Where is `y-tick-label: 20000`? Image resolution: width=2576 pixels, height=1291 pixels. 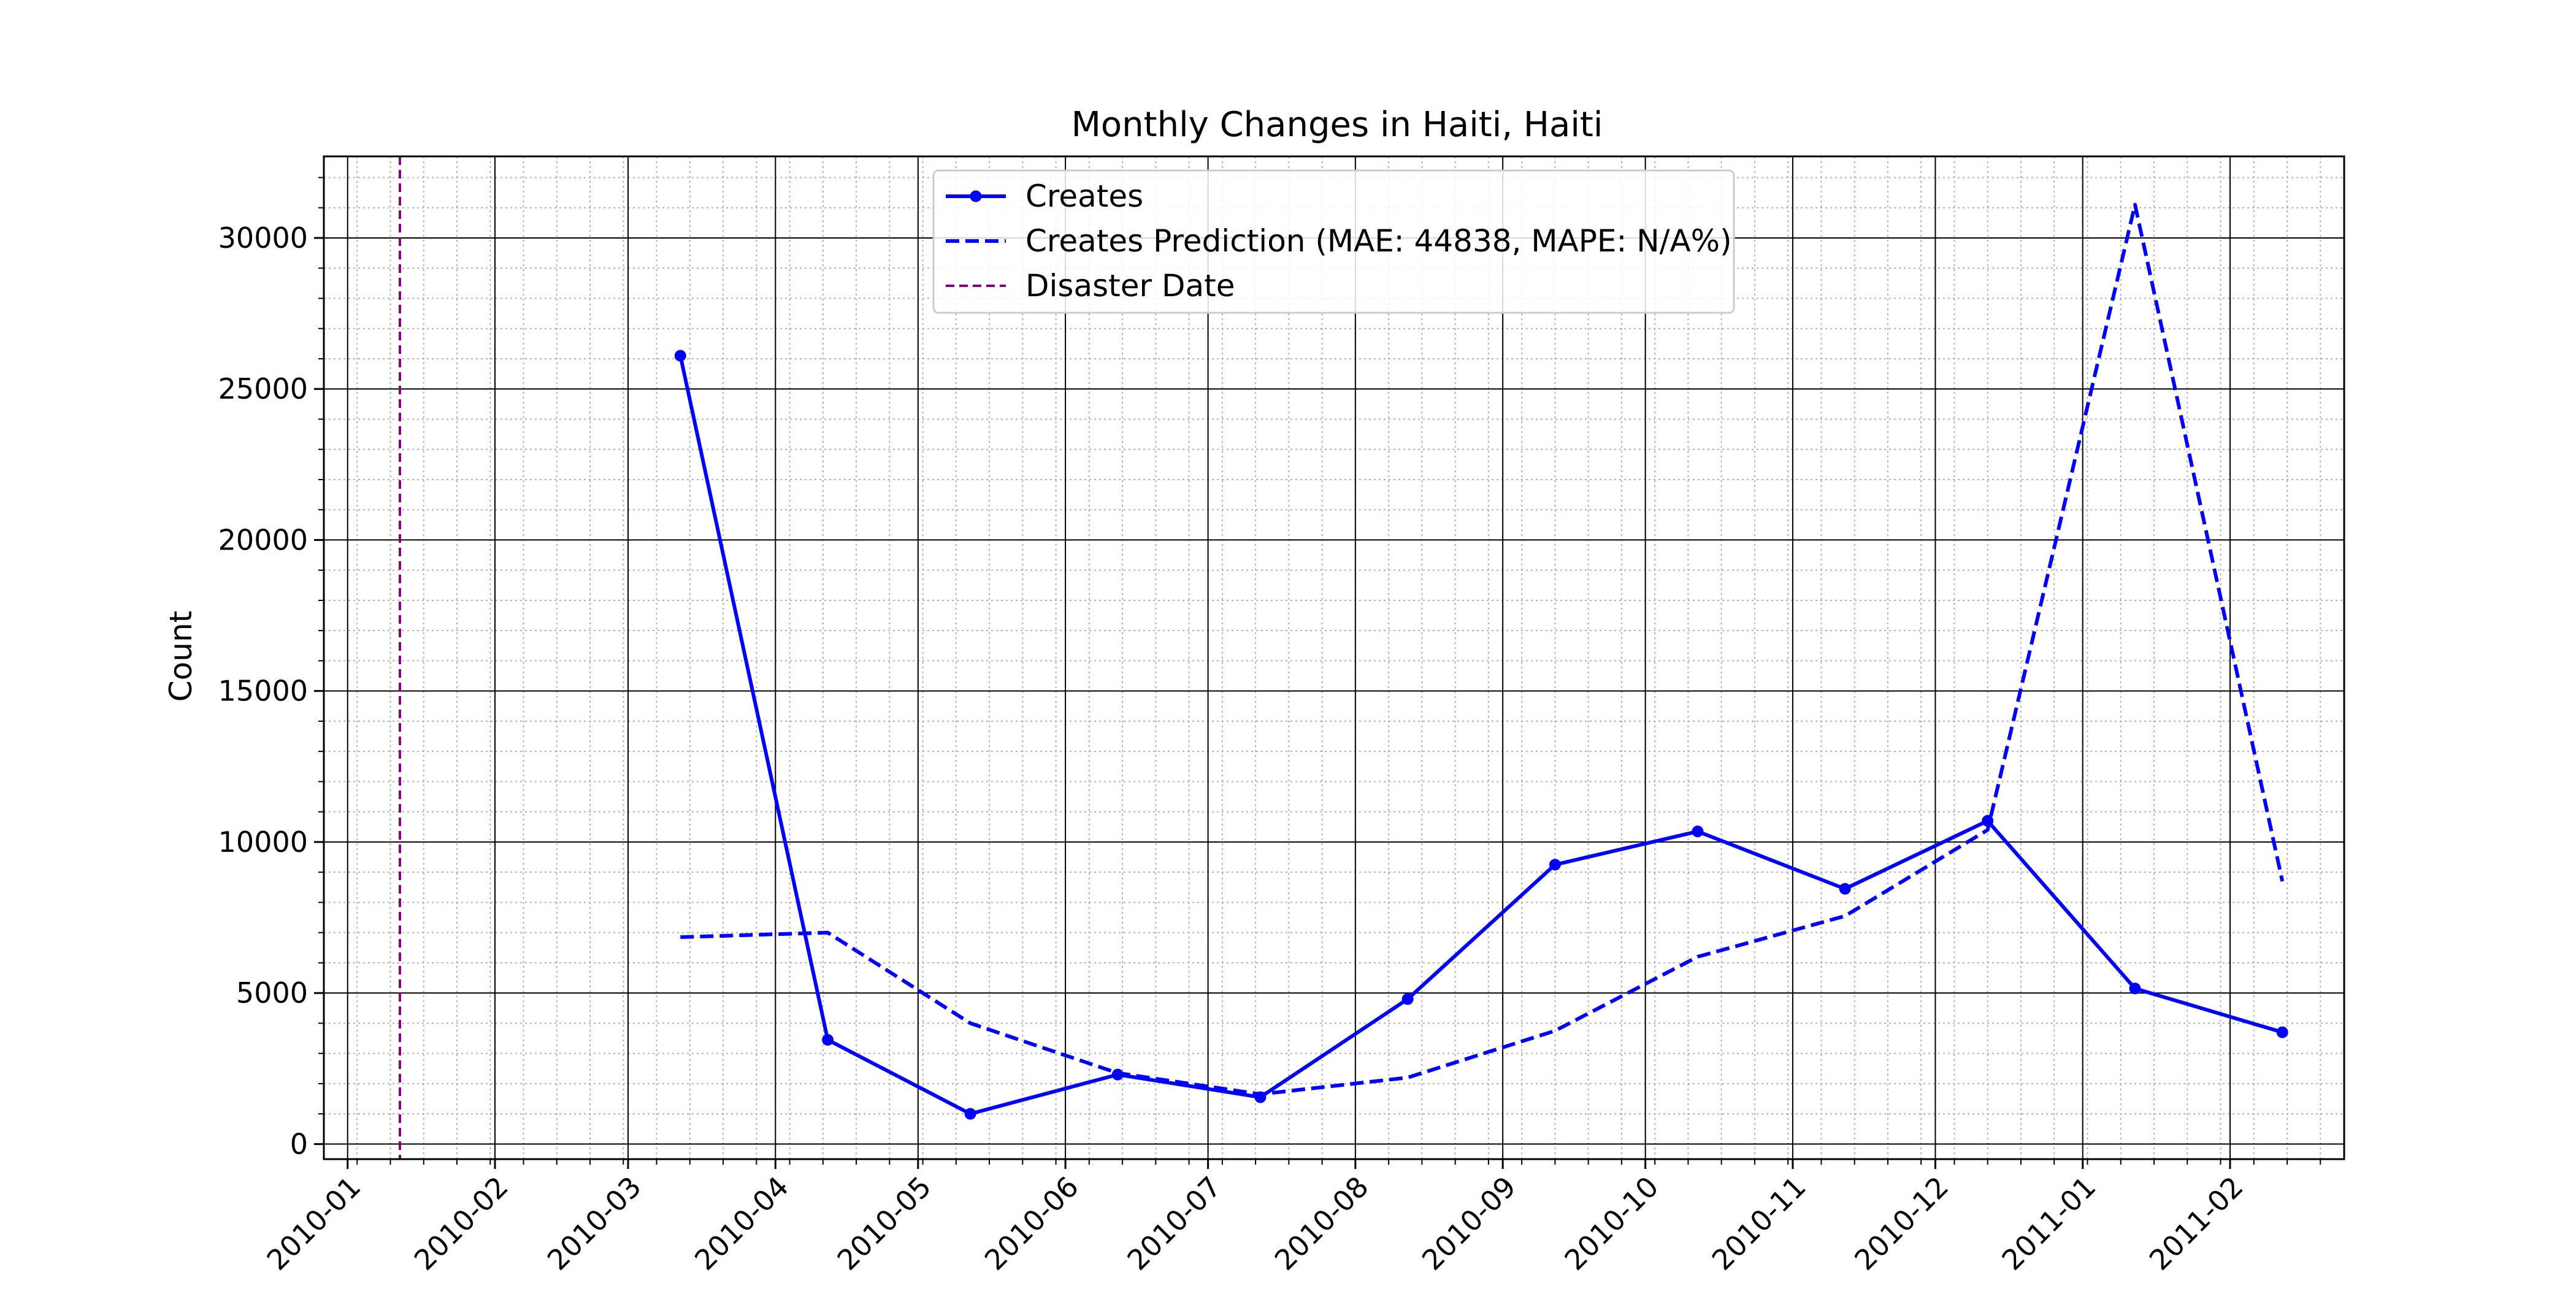 y-tick-label: 20000 is located at coordinates (263, 539).